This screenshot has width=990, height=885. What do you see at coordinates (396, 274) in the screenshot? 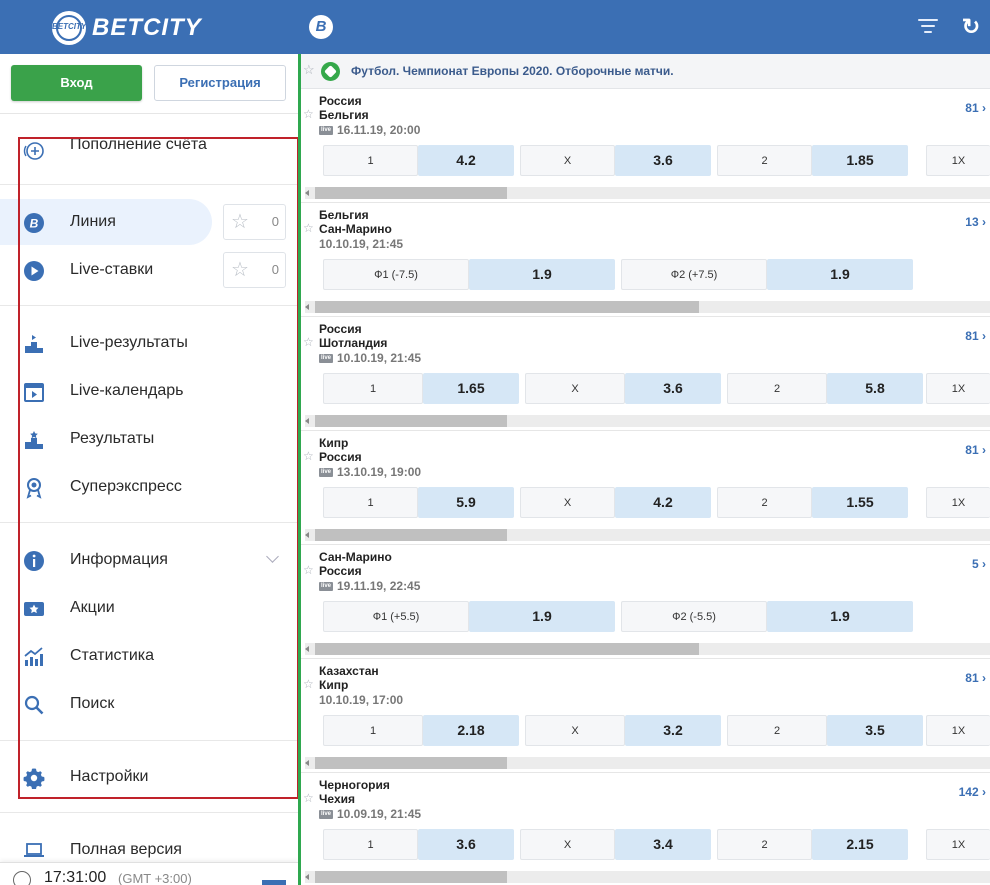
I see `market-label: Ф1 (-7.5)` at bounding box center [396, 274].